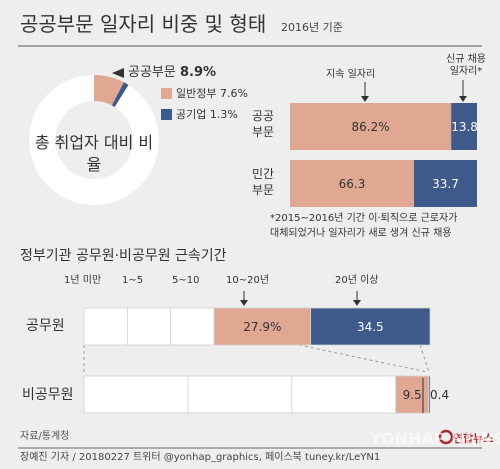 This screenshot has width=500, height=469. I want to click on bar-official-20-plus, so click(370, 326).